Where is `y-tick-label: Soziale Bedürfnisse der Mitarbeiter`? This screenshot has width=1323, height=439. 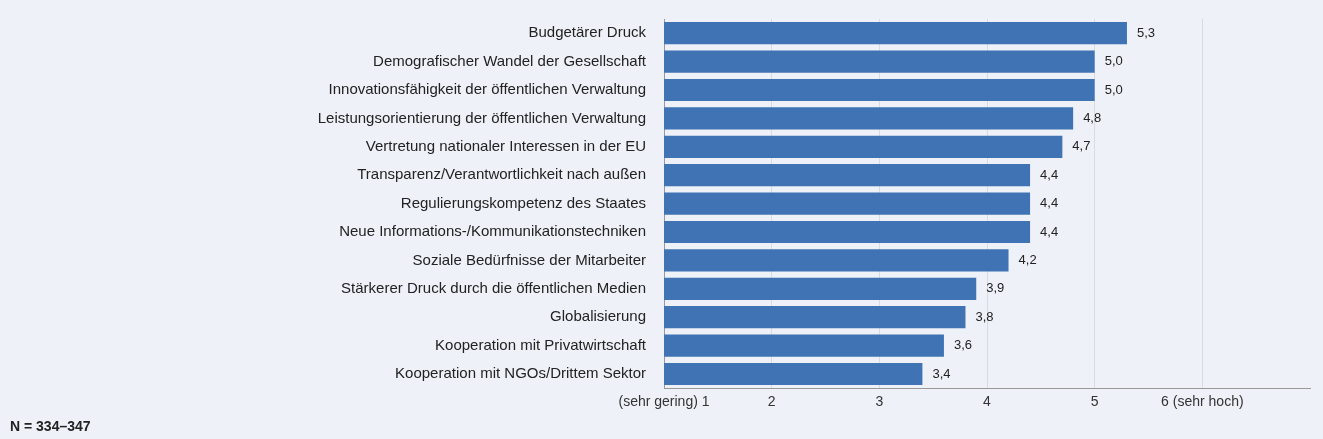 y-tick-label: Soziale Bedürfnisse der Mitarbeiter is located at coordinates (529, 259).